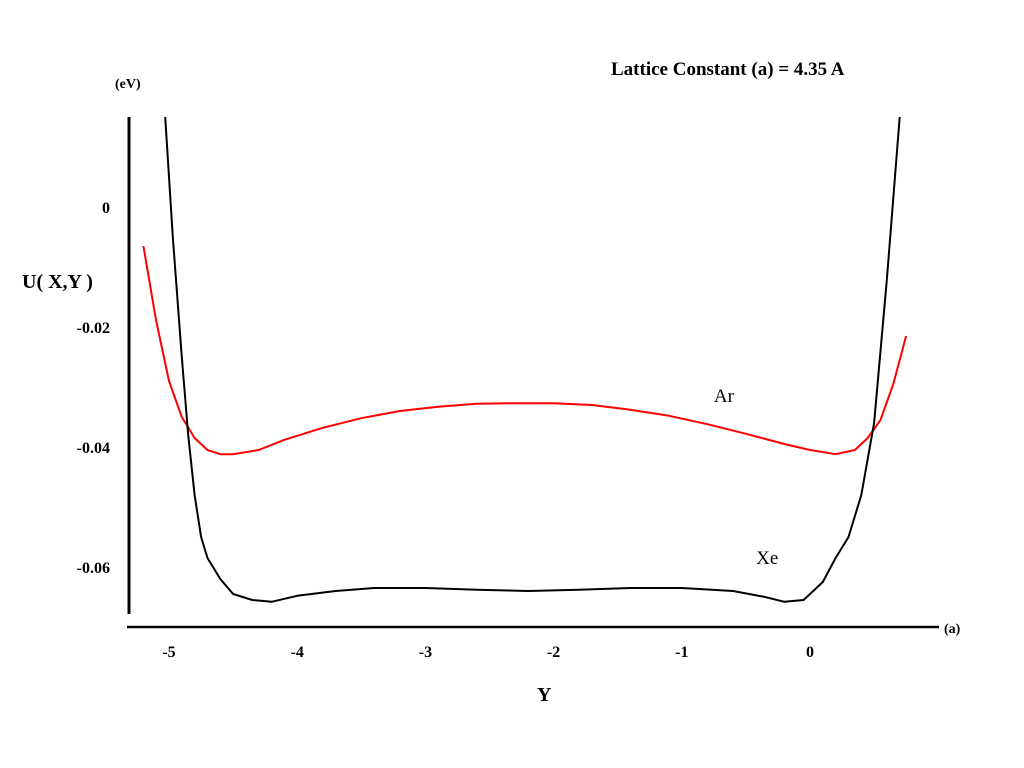 The width and height of the screenshot is (1024, 768). I want to click on x-unit-label: (a), so click(952, 629).